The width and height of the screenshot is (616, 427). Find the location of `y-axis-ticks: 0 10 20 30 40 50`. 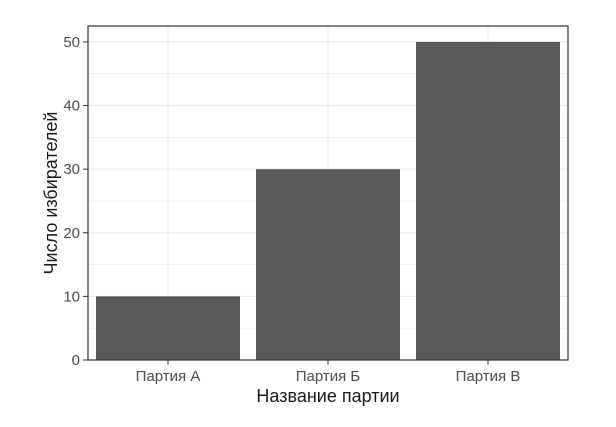

y-axis-ticks: 0 10 20 30 40 50 is located at coordinates (75, 201).